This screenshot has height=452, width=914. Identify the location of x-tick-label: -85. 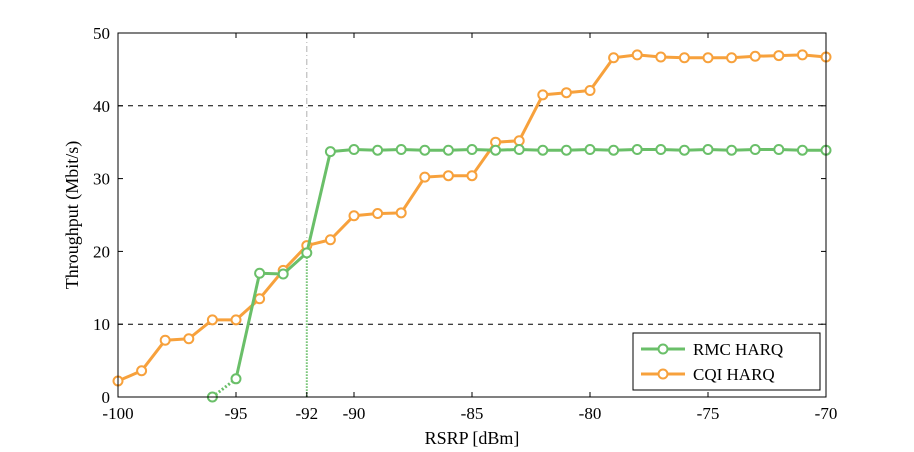
(472, 413).